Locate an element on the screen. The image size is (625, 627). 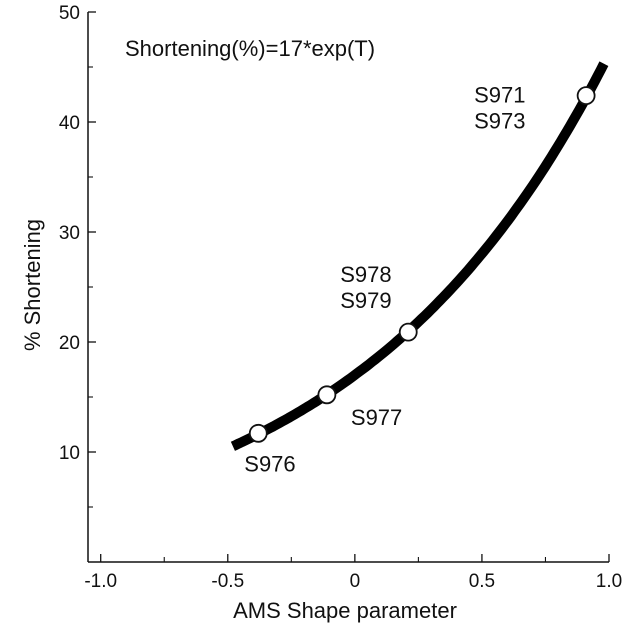
x-tick-label-0: -1.0 is located at coordinates (100, 581).